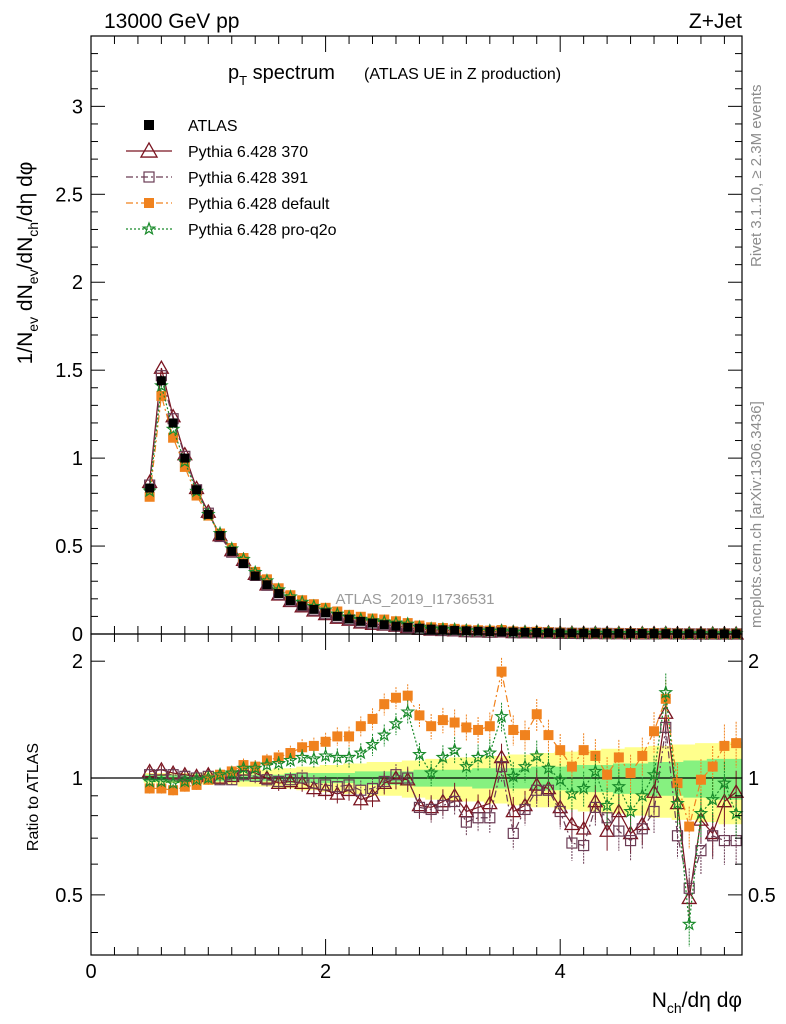 The image size is (786, 1024). I want to click on ratio-tick-label-left: 2, so click(77, 662).